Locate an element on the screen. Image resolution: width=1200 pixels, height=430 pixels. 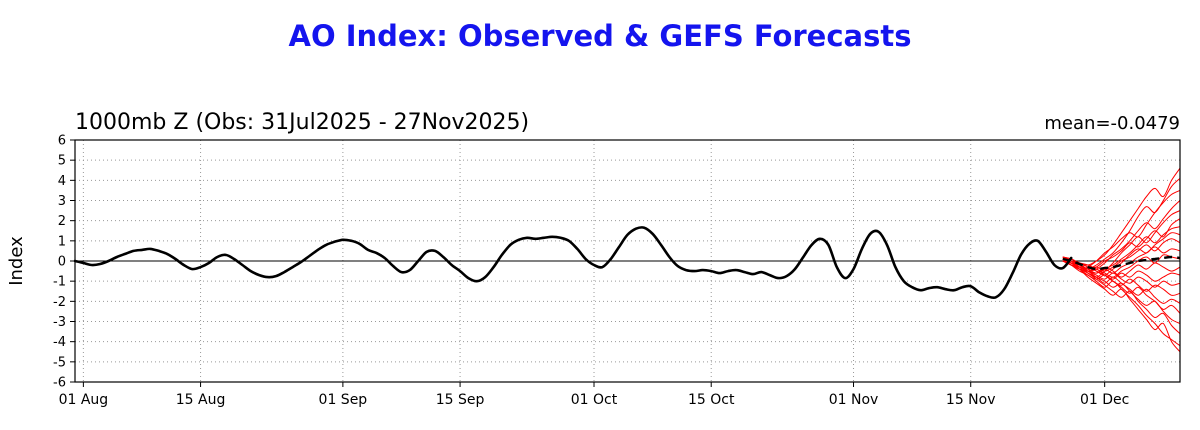
y-tick-label: 3 is located at coordinates (62, 201).